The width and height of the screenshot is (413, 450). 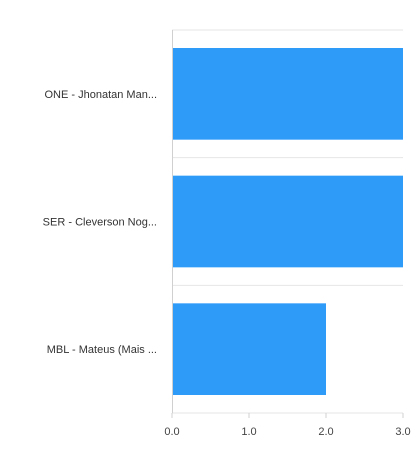 What do you see at coordinates (248, 432) in the screenshot?
I see `x-tick-label: 1.0` at bounding box center [248, 432].